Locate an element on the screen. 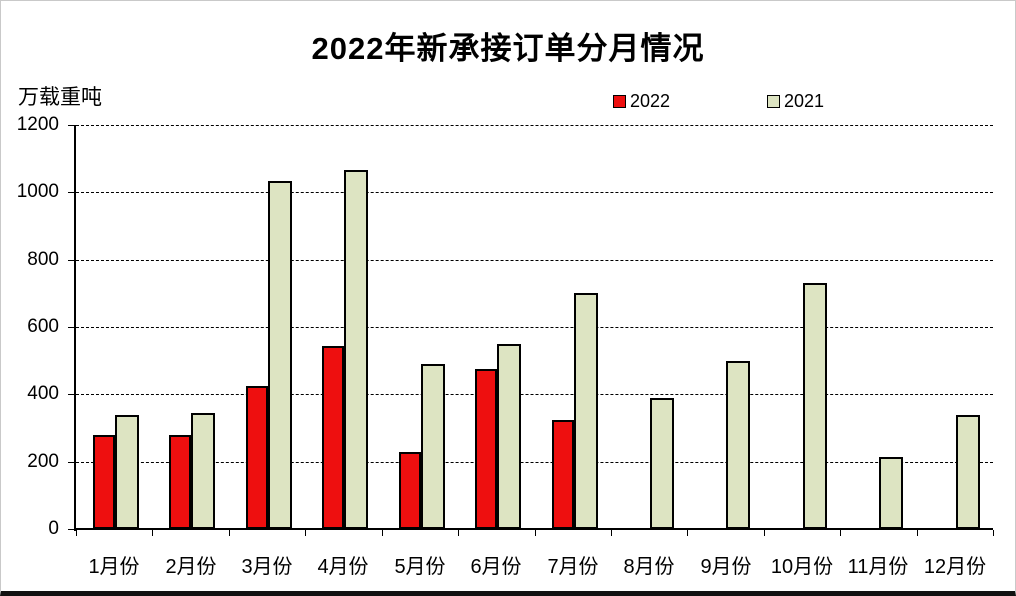 Image resolution: width=1016 pixels, height=596 pixels. x-axis-label: 9月份 is located at coordinates (726, 567).